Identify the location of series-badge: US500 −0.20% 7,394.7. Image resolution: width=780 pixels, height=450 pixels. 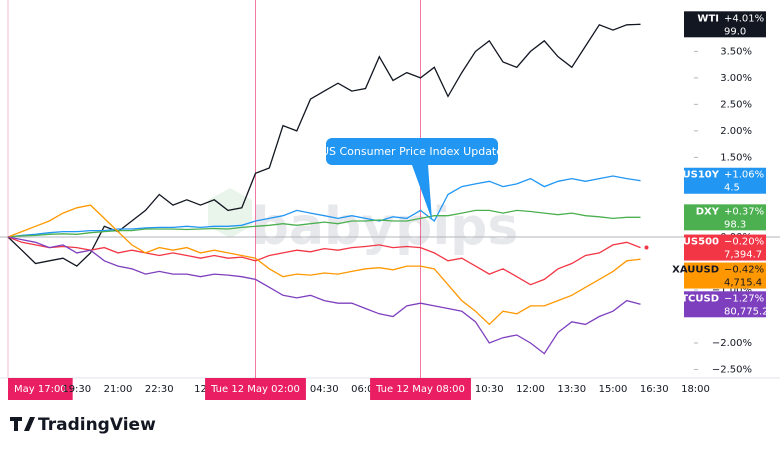
(724, 247).